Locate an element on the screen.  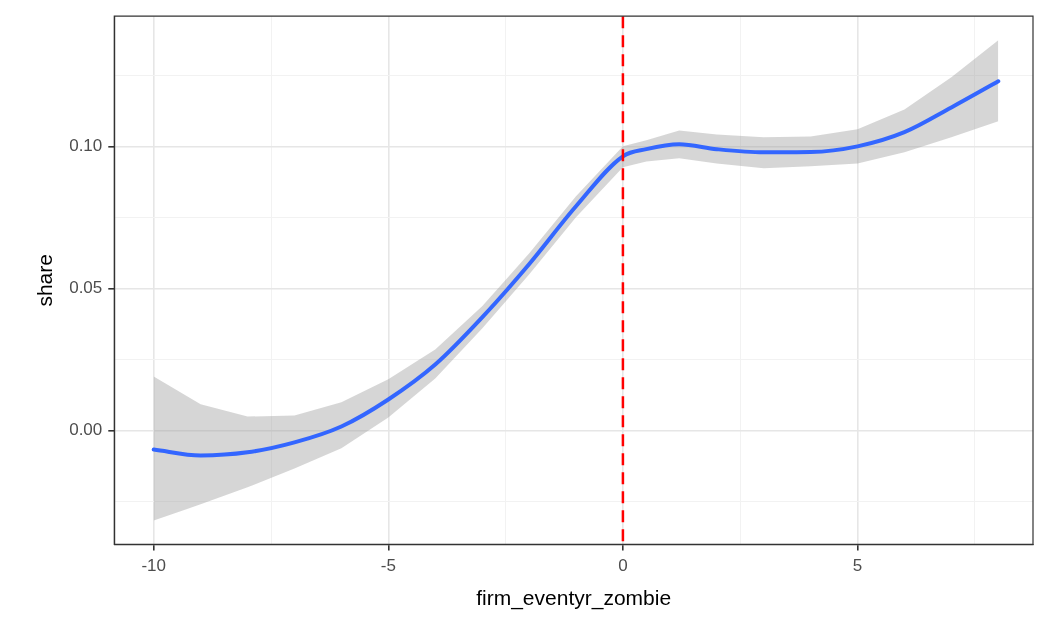
y-tick-label: 0.10 is located at coordinates (86, 146).